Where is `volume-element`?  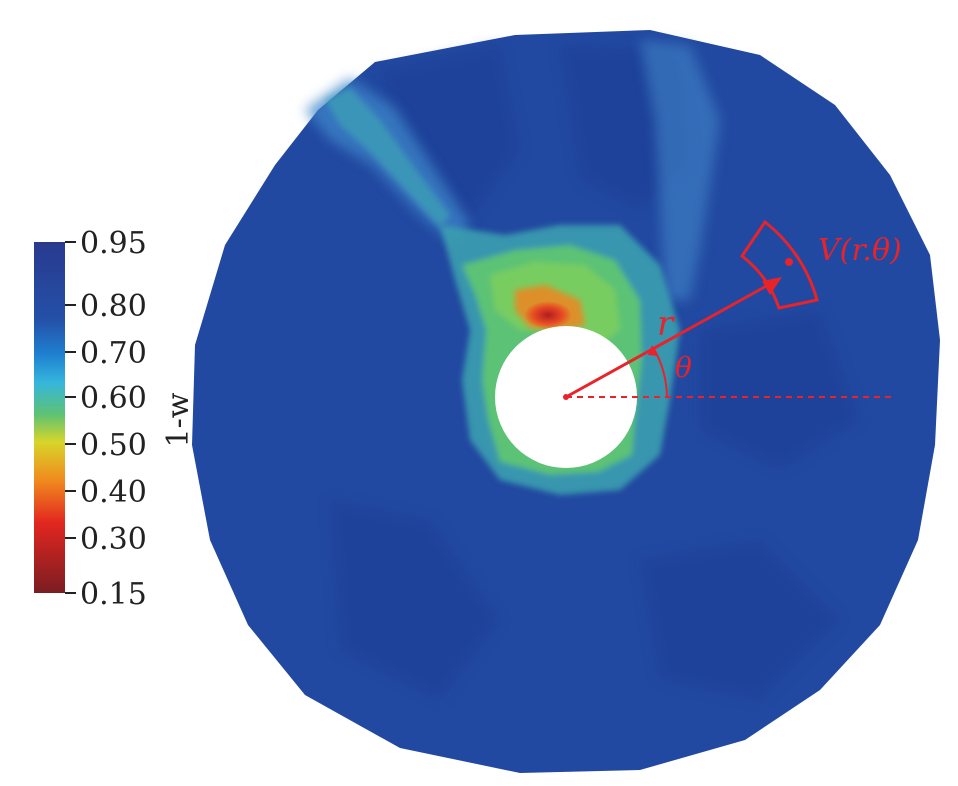 volume-element is located at coordinates (779, 264).